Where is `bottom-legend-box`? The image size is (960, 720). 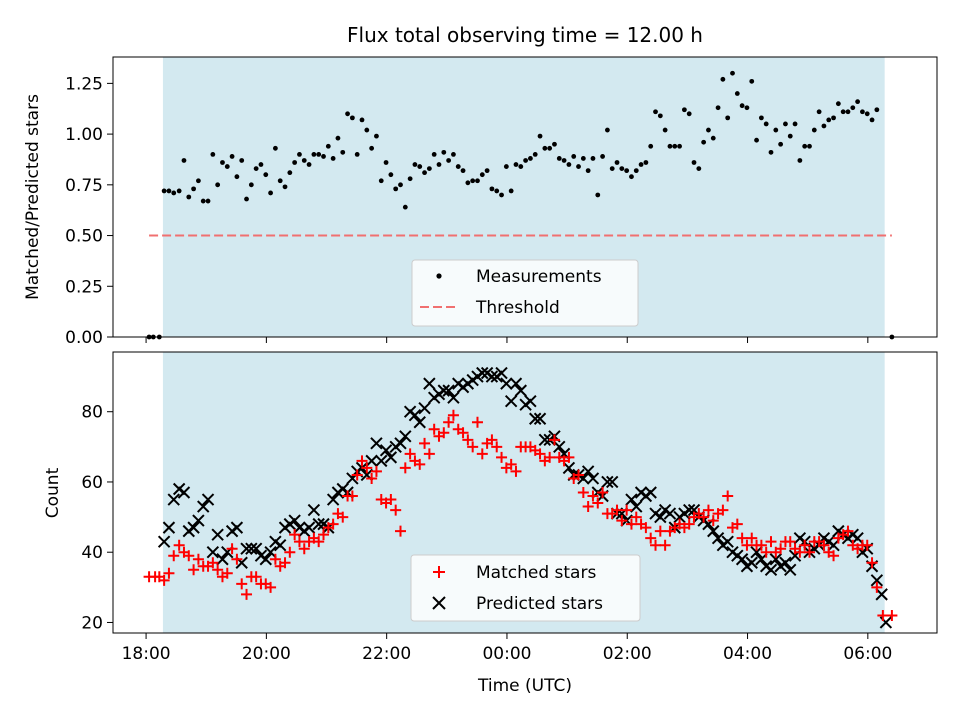 bottom-legend-box is located at coordinates (525, 588).